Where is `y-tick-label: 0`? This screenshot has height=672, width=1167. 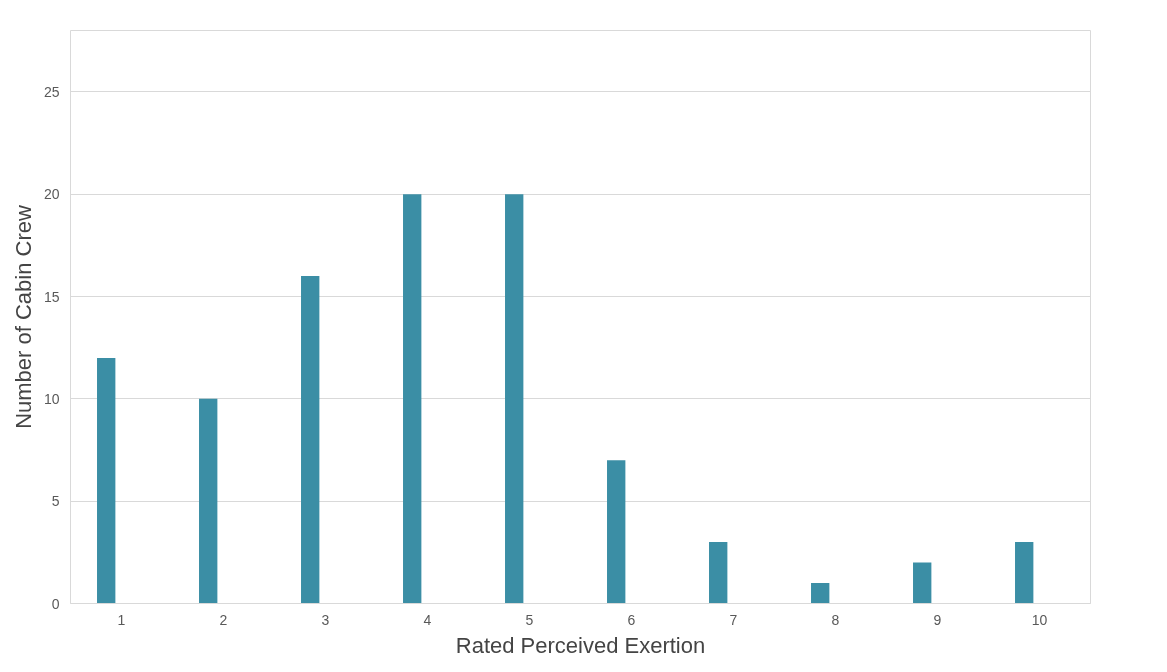 y-tick-label: 0 is located at coordinates (55, 603).